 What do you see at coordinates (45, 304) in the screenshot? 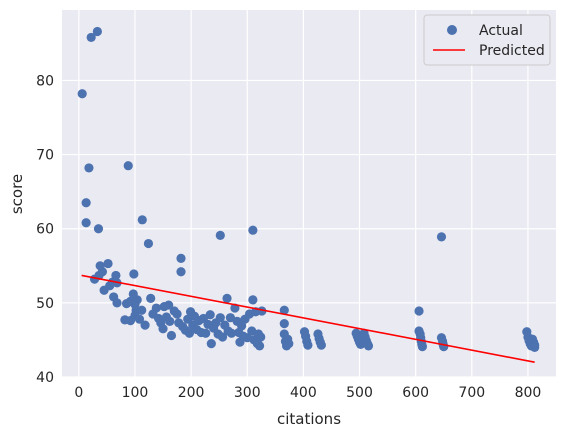
I see `y-tick-label: 50` at bounding box center [45, 304].